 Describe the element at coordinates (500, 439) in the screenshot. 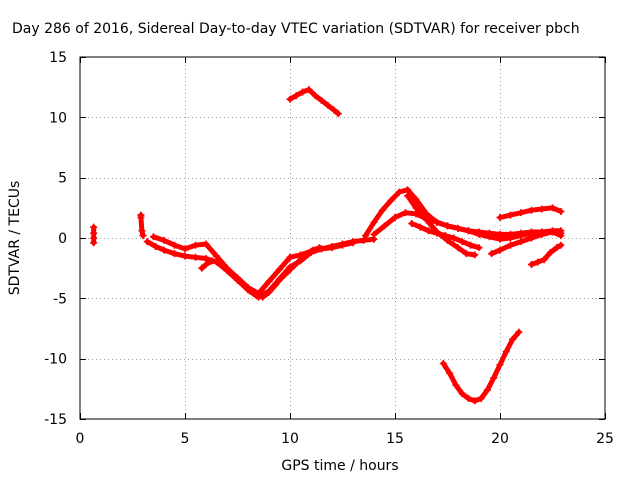

I see `x-tick-label: 20` at that location.